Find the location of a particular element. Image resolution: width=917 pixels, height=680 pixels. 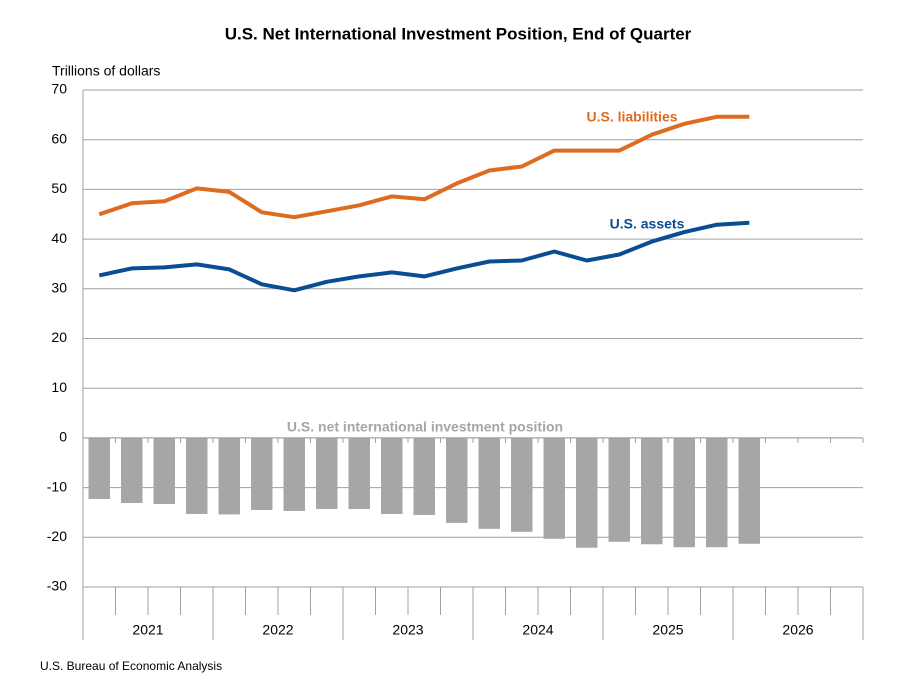

x-year-label: 2024 is located at coordinates (537, 630).